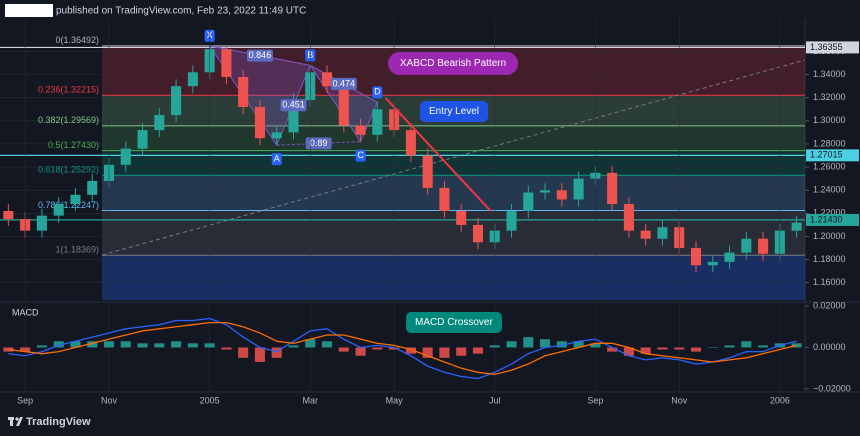 The height and width of the screenshot is (436, 860). Describe the element at coordinates (68, 120) in the screenshot. I see `fib-label: 0.382(1.29569)` at that location.